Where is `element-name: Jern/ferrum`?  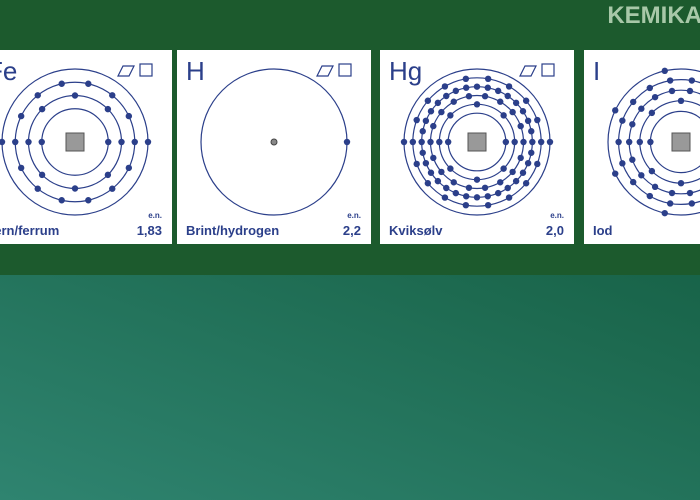
element-name: Jern/ferrum is located at coordinates (30, 230).